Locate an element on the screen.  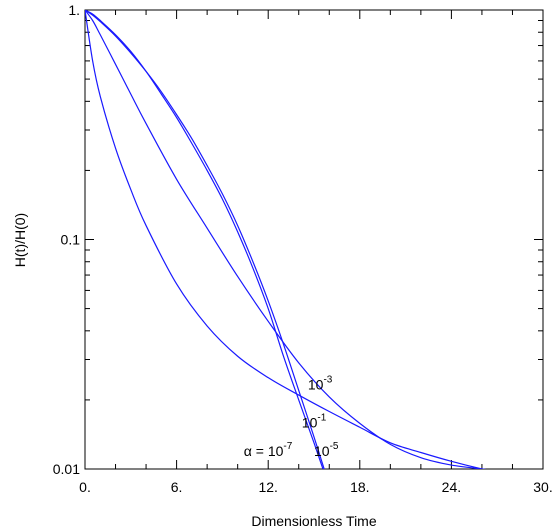
curve-label: α = 10-7 is located at coordinates (268, 450).